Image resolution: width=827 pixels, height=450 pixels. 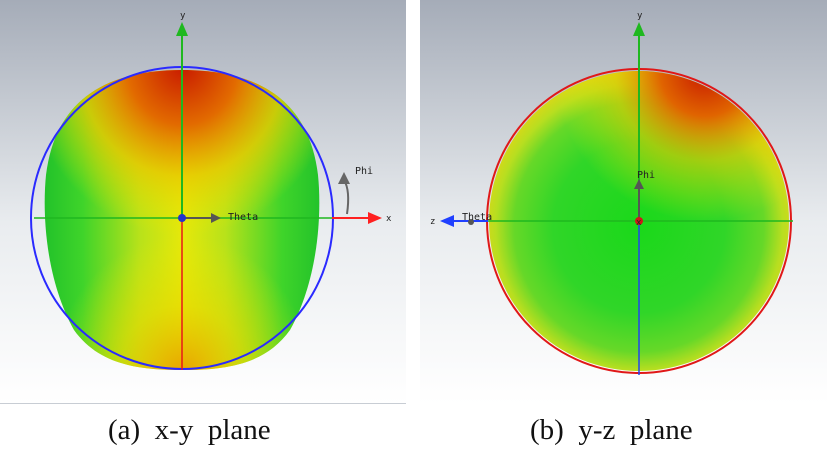 What do you see at coordinates (203, 403) in the screenshot?
I see `panel-divider` at bounding box center [203, 403].